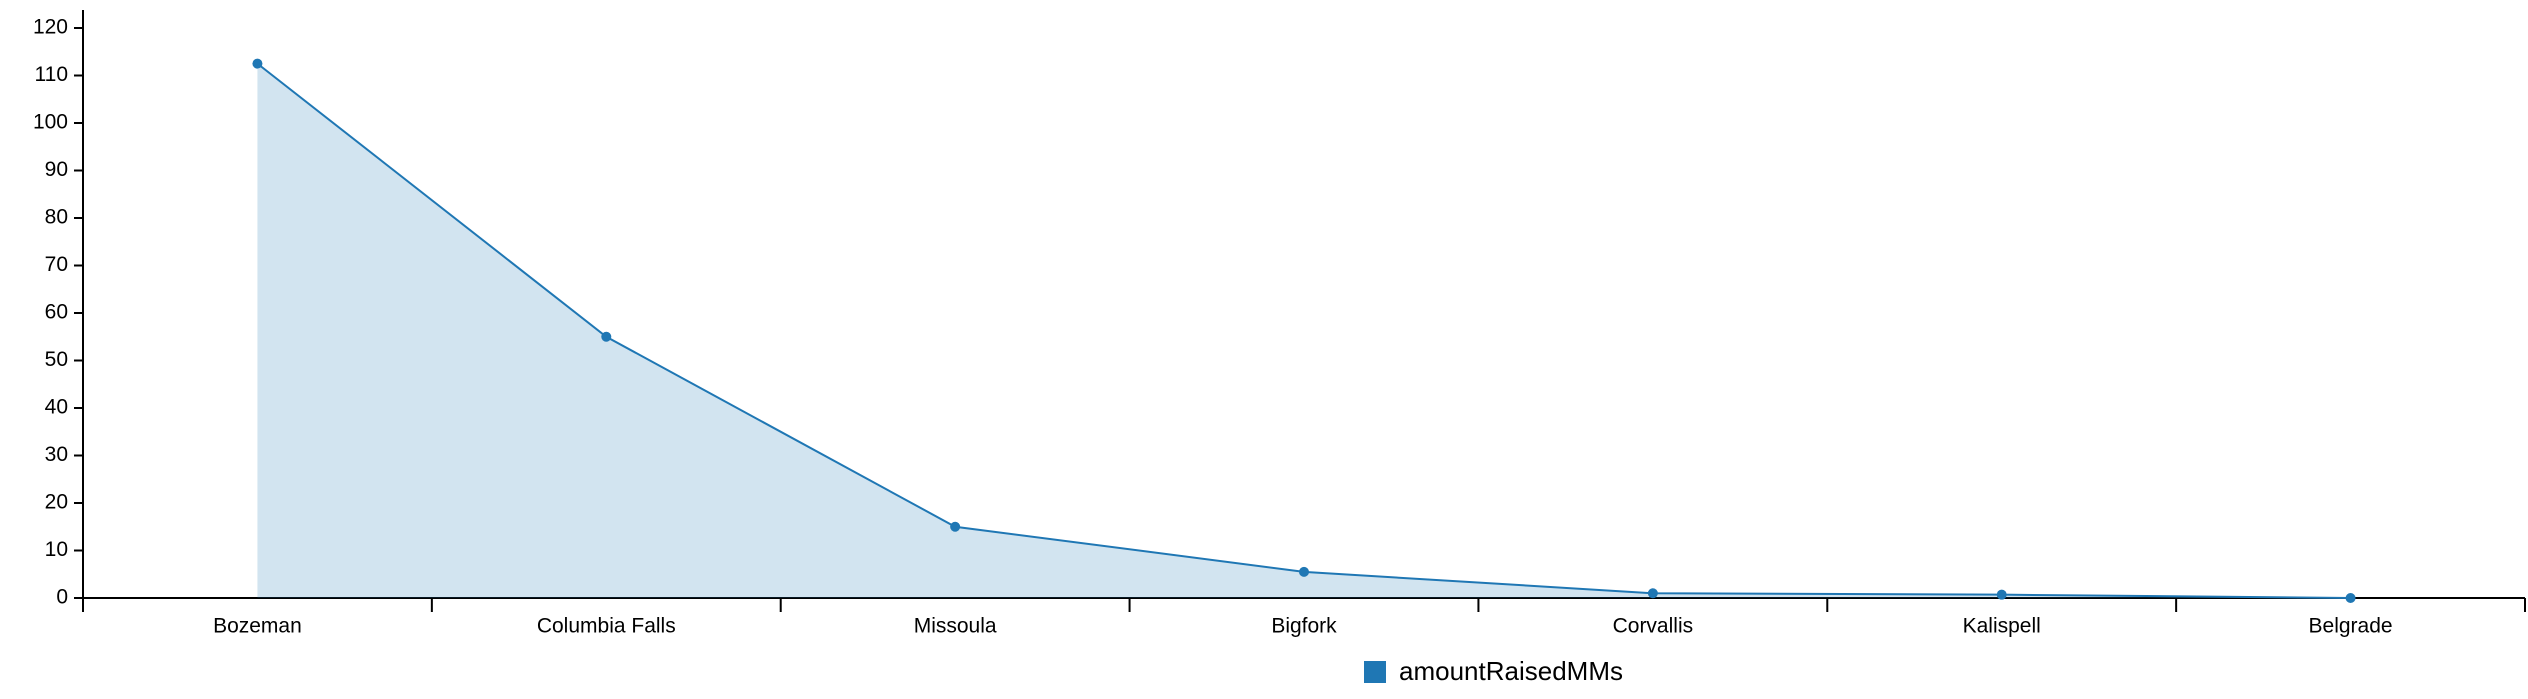 This screenshot has height=699, width=2528. Describe the element at coordinates (50, 122) in the screenshot. I see `y-tick-label: 100` at that location.